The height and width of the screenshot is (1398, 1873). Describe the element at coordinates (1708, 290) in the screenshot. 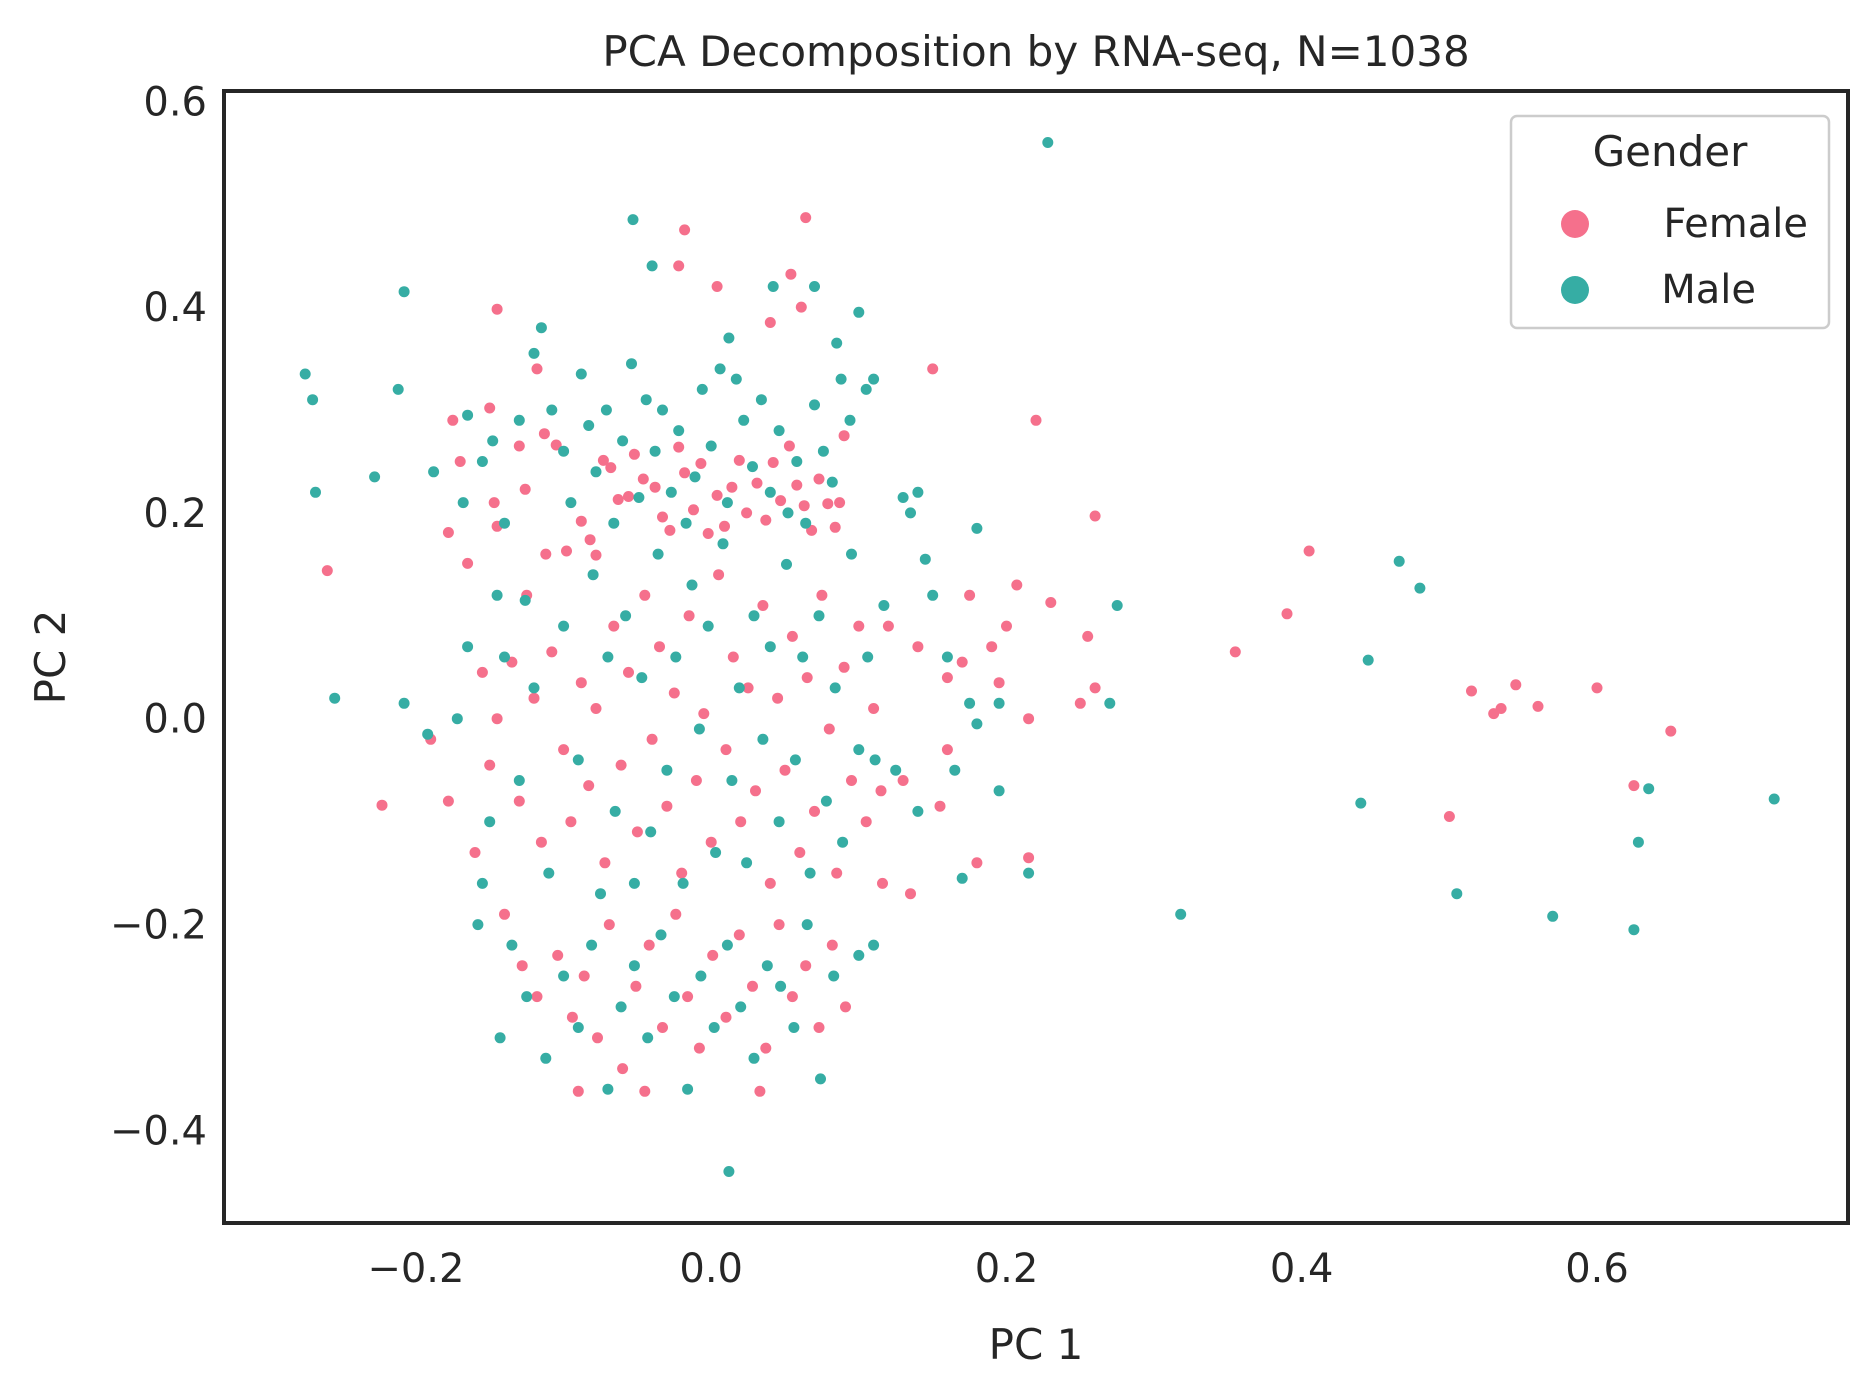

I see `legend-label-male: Male` at that location.